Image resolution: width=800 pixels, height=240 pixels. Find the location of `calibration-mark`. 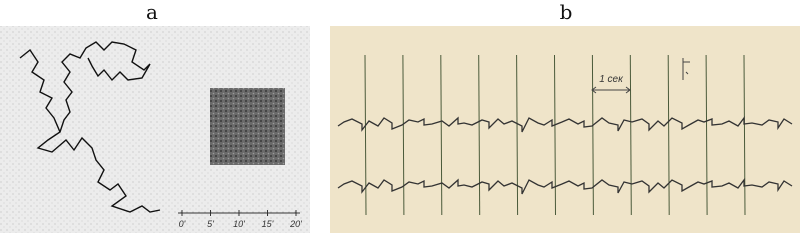

calibration-mark is located at coordinates (686, 69).